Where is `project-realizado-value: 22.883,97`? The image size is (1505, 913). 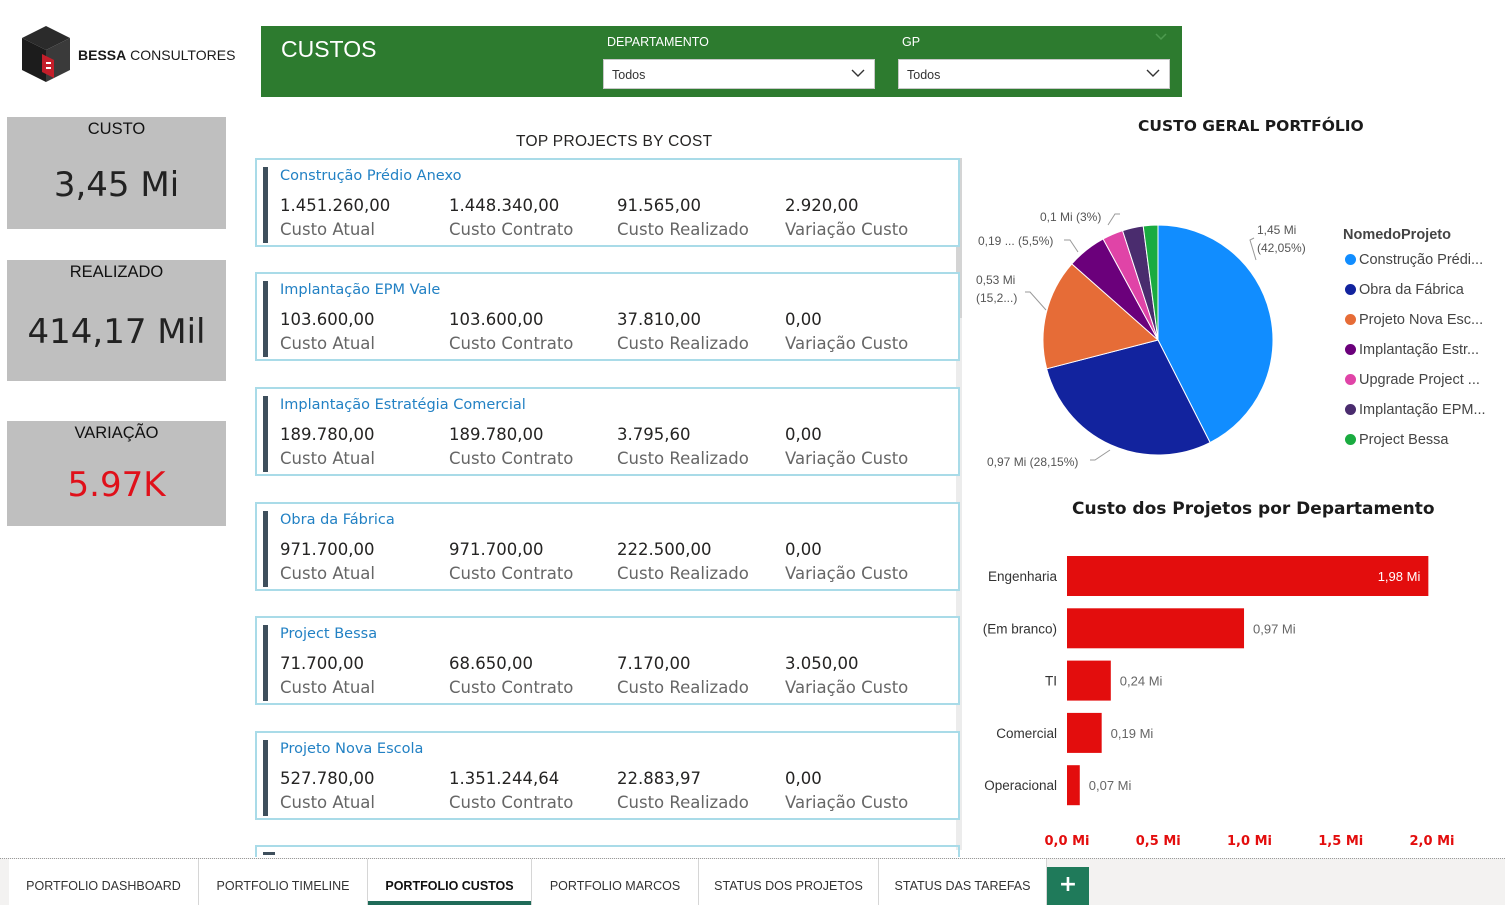 project-realizado-value: 22.883,97 is located at coordinates (659, 778).